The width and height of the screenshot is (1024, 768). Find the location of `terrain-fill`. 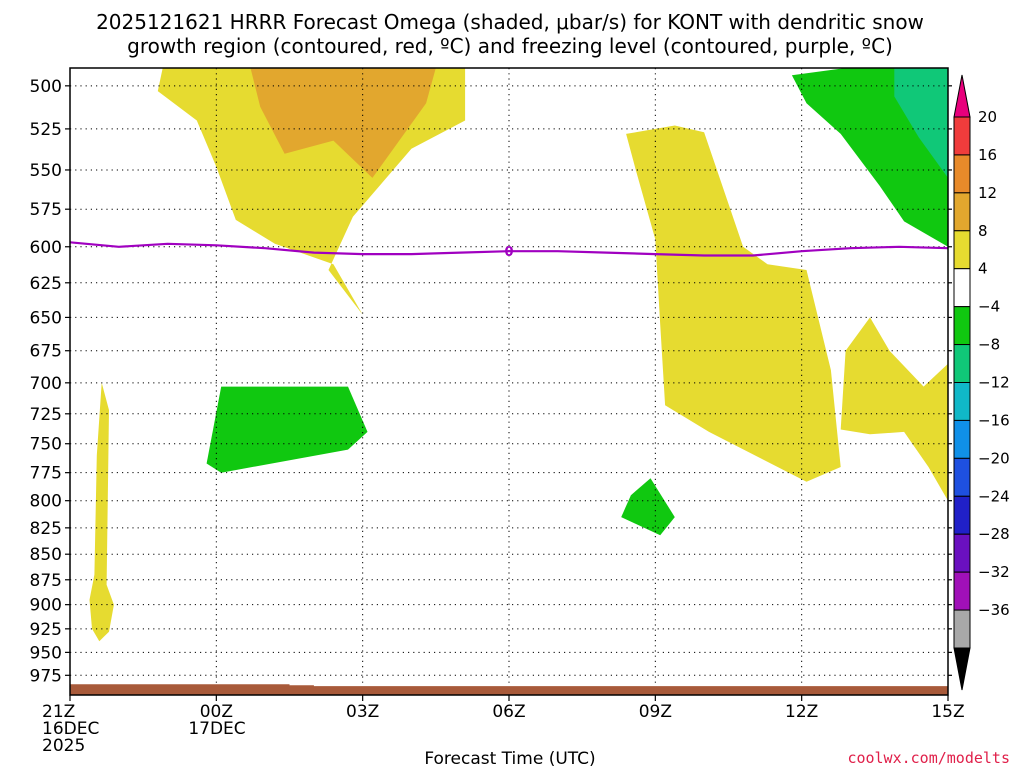

terrain-fill is located at coordinates (509, 689).